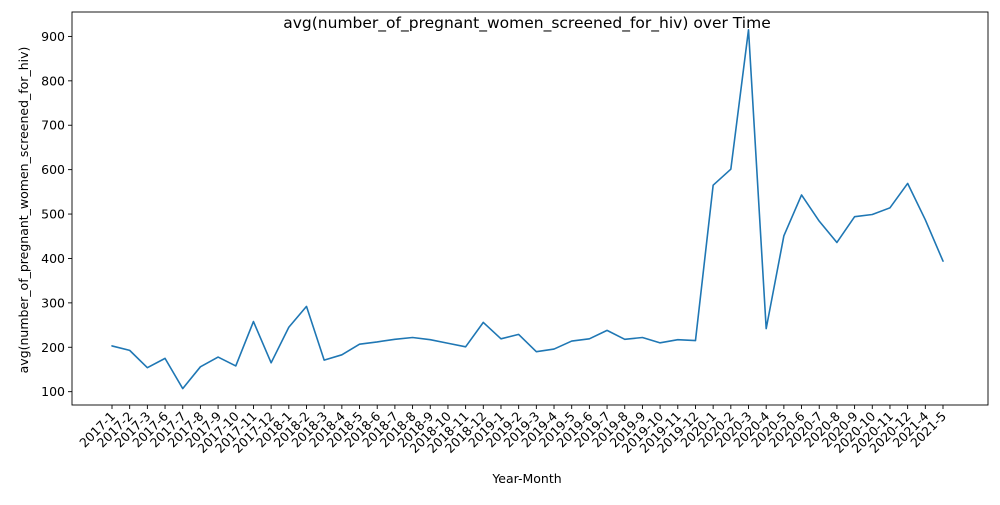 The image size is (1000, 505). I want to click on y-axis: 100 200 300 400 500 600 700 800 900, so click(56, 214).